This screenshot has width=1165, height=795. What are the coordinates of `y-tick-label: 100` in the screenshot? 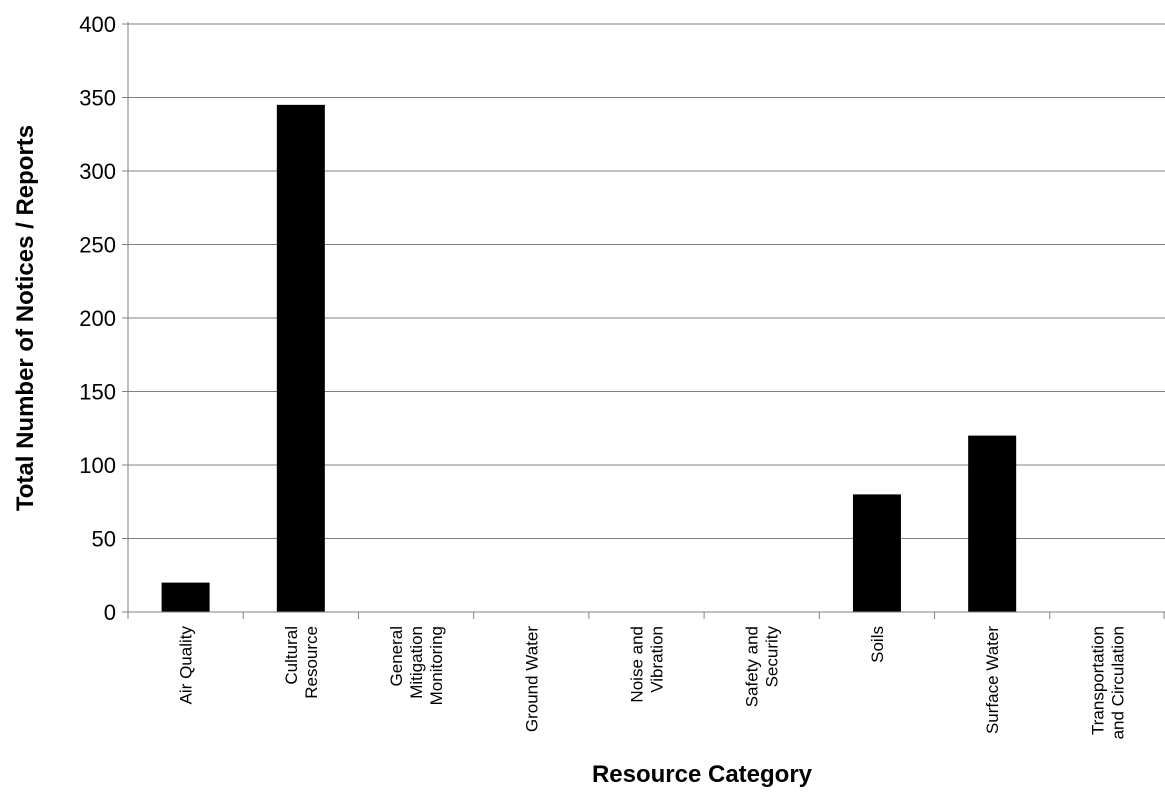 It's located at (97, 465).